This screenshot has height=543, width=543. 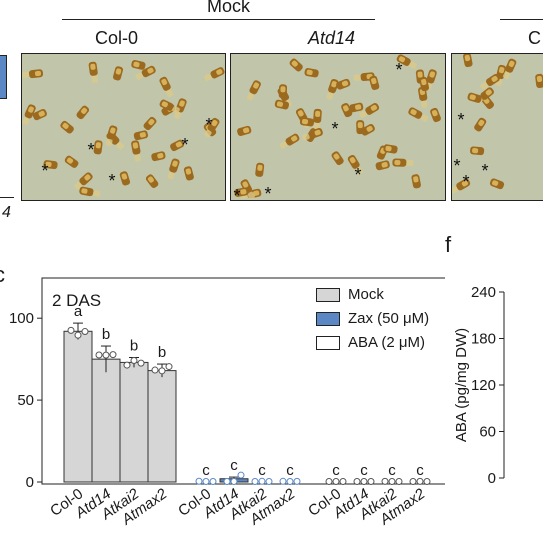 What do you see at coordinates (328, 294) in the screenshot?
I see `legend-swatch-mock` at bounding box center [328, 294].